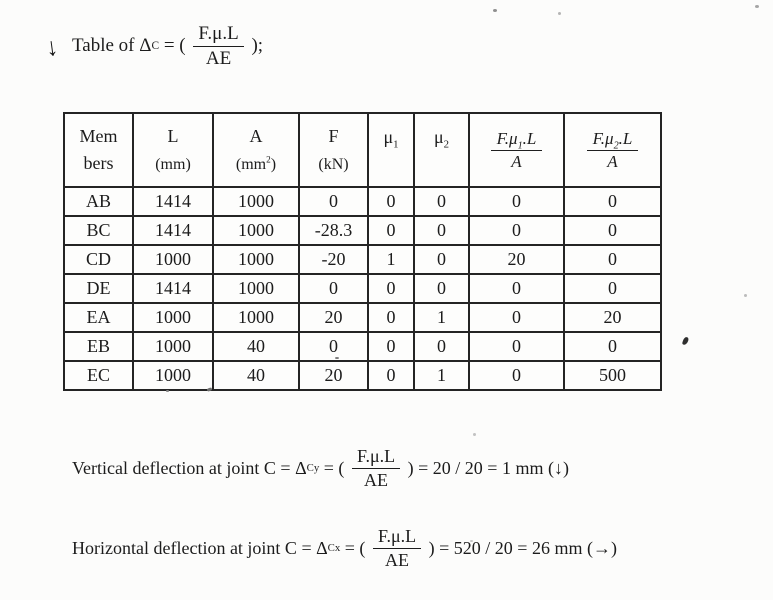  What do you see at coordinates (362, 288) in the screenshot?
I see `table-row: DE 1414 1000 0 0 0 0 0` at bounding box center [362, 288].